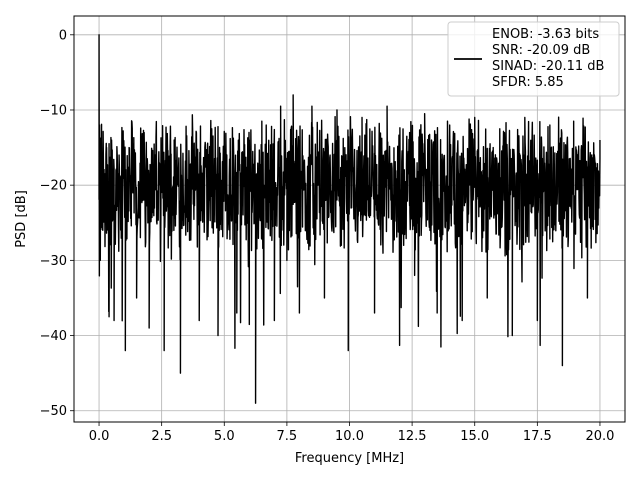 This screenshot has height=480, width=640. I want to click on x-tick-label: 12.5, so click(412, 436).